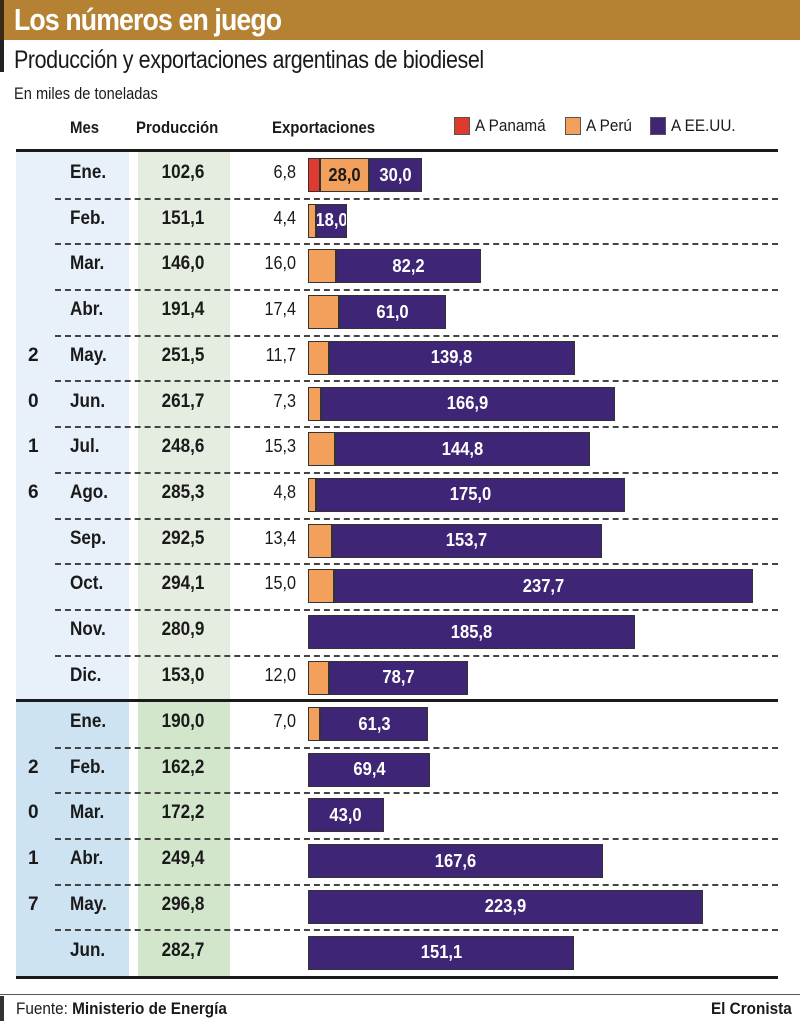 The image size is (800, 1021). Describe the element at coordinates (183, 355) in the screenshot. I see `production-value: 251,5` at that location.